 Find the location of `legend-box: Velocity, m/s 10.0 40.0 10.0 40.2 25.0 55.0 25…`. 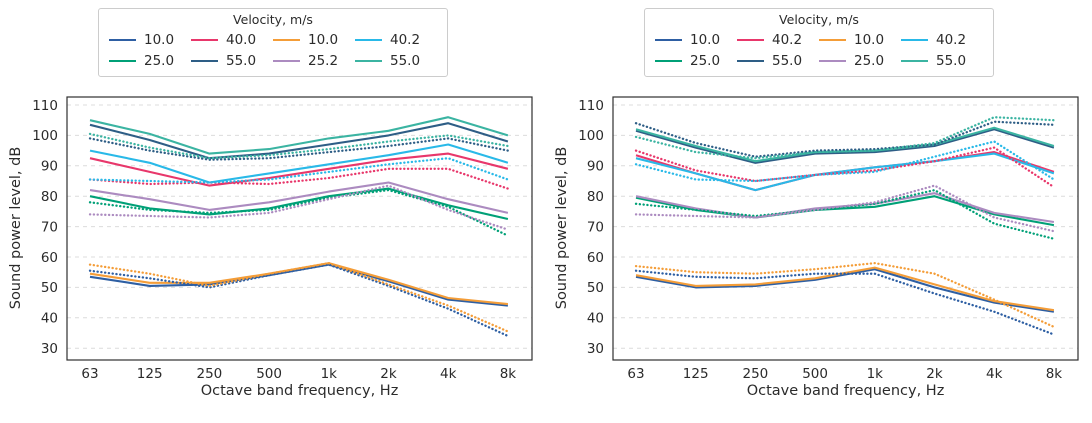

legend-box: Velocity, m/s 10.0 40.0 10.0 40.2 25.0 55.0 25… is located at coordinates (273, 42).